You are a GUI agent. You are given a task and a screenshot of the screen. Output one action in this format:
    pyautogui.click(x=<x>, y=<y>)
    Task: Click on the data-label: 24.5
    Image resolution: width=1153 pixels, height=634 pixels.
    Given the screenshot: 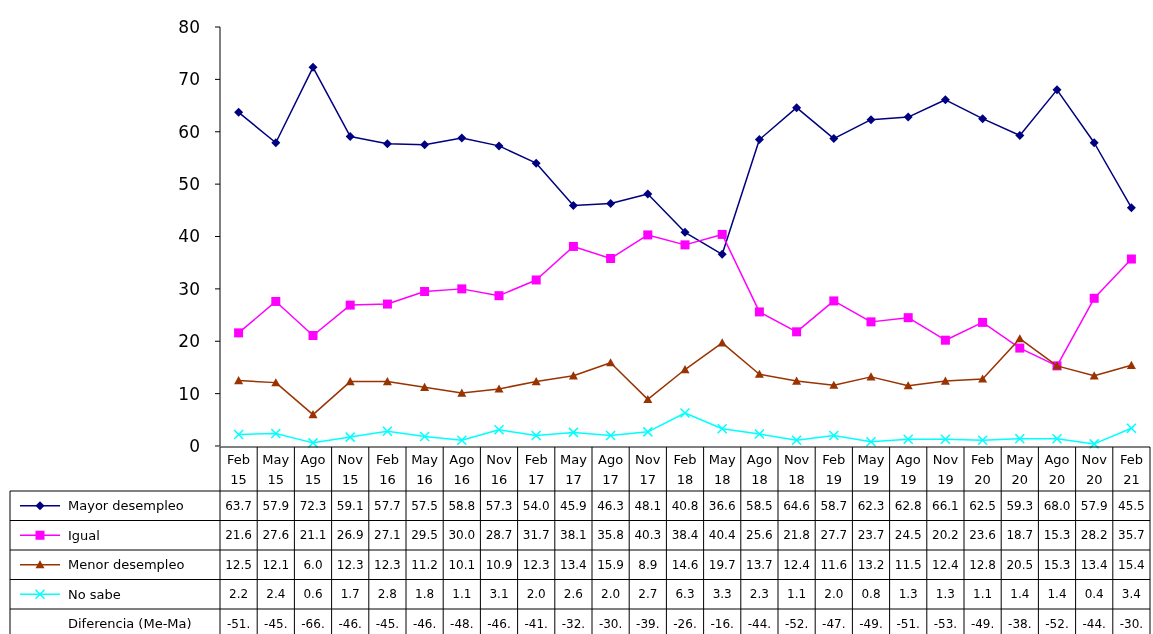 What is the action you would take?
    pyautogui.click(x=908, y=535)
    